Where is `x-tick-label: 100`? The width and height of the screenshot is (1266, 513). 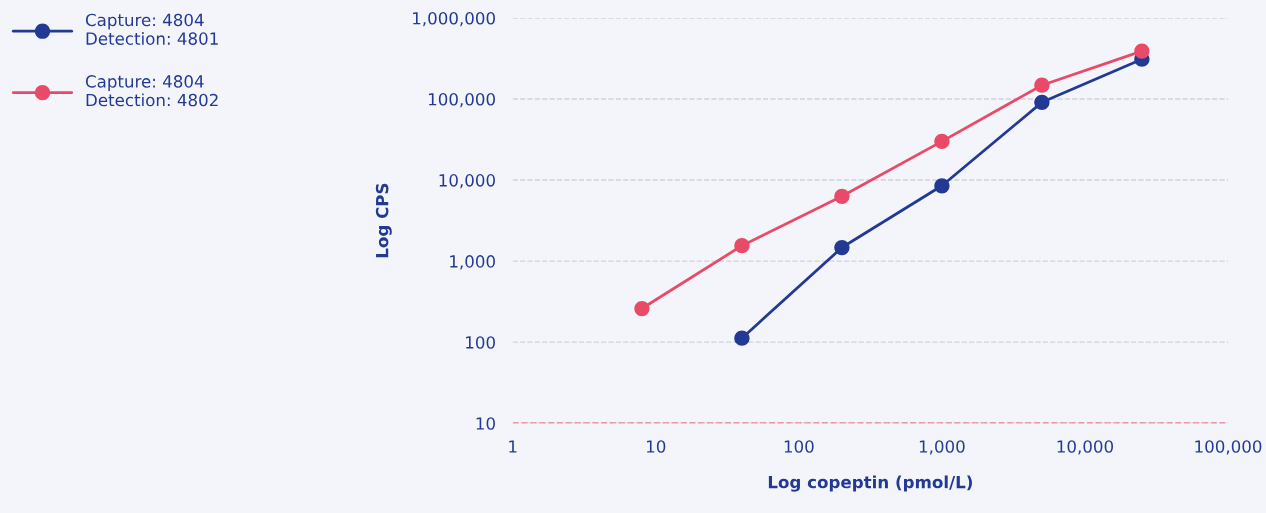
x-tick-label: 100 is located at coordinates (799, 446).